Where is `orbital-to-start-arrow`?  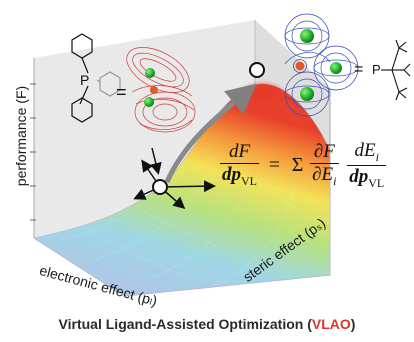
orbital-to-start-arrow is located at coordinates (155, 161).